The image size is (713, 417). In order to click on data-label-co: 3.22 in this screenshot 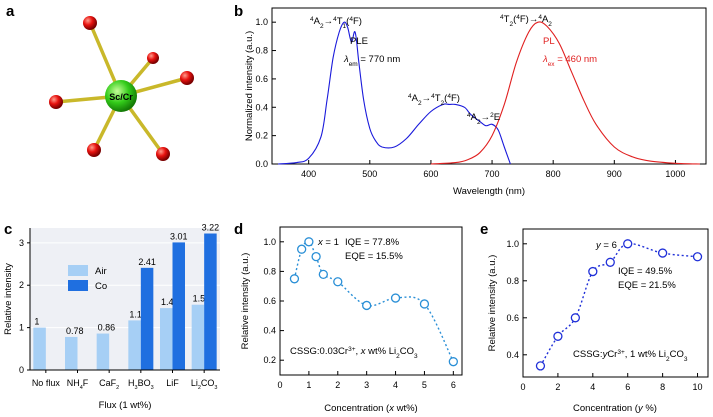, I will do `click(211, 228)`.